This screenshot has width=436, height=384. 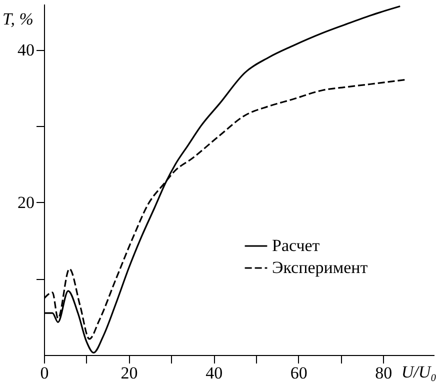 What do you see at coordinates (44, 373) in the screenshot?
I see `x-tick-label: 0` at bounding box center [44, 373].